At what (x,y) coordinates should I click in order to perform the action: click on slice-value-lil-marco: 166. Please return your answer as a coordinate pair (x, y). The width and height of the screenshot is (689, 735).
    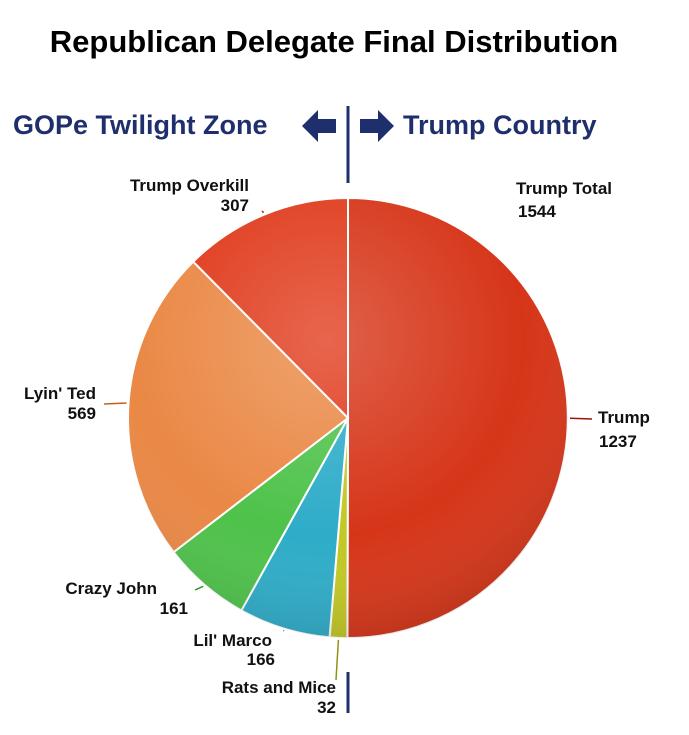
    Looking at the image, I should click on (261, 659).